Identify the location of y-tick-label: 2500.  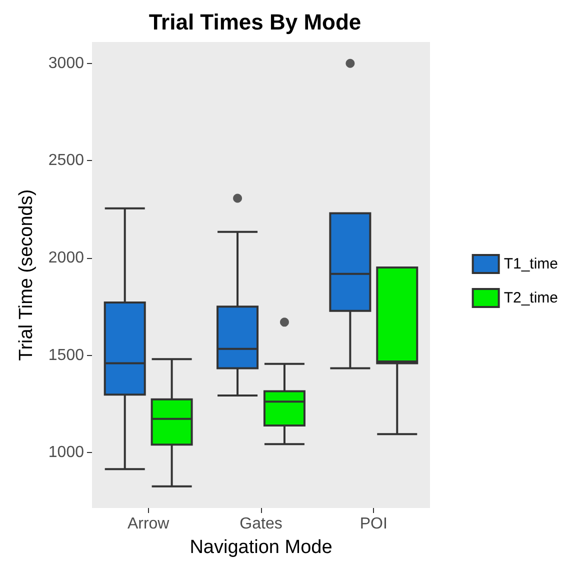
(66, 161).